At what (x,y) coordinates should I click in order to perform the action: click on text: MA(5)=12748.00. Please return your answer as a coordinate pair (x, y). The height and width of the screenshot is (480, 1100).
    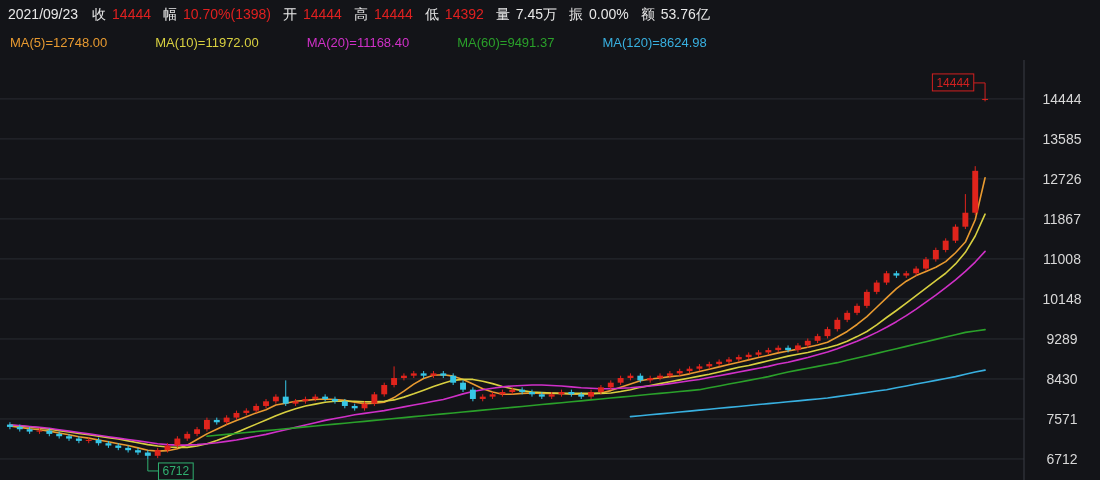
    Looking at the image, I should click on (59, 42).